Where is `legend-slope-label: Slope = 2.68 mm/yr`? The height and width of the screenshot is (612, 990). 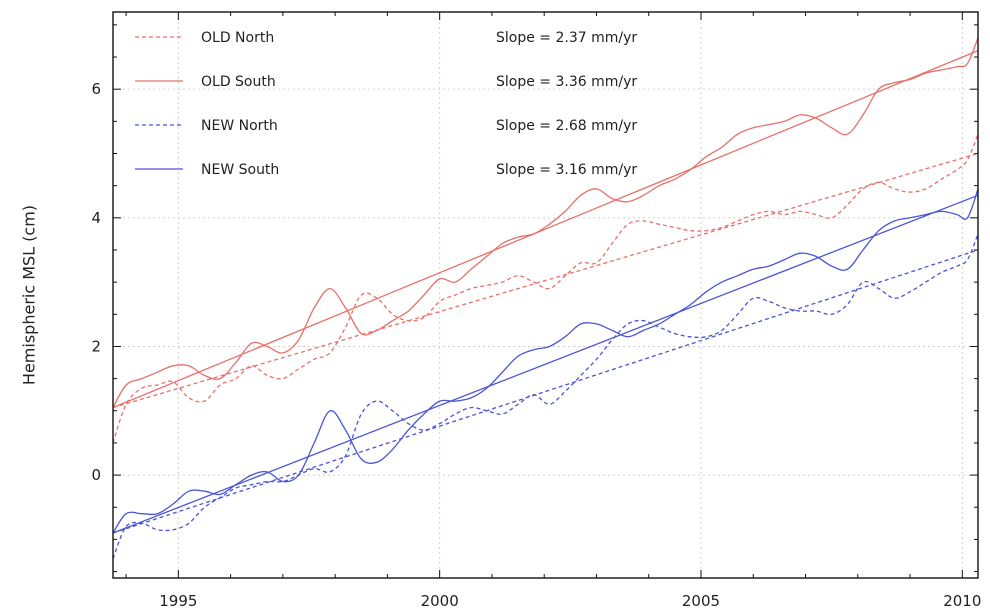
legend-slope-label: Slope = 2.68 mm/yr is located at coordinates (566, 126).